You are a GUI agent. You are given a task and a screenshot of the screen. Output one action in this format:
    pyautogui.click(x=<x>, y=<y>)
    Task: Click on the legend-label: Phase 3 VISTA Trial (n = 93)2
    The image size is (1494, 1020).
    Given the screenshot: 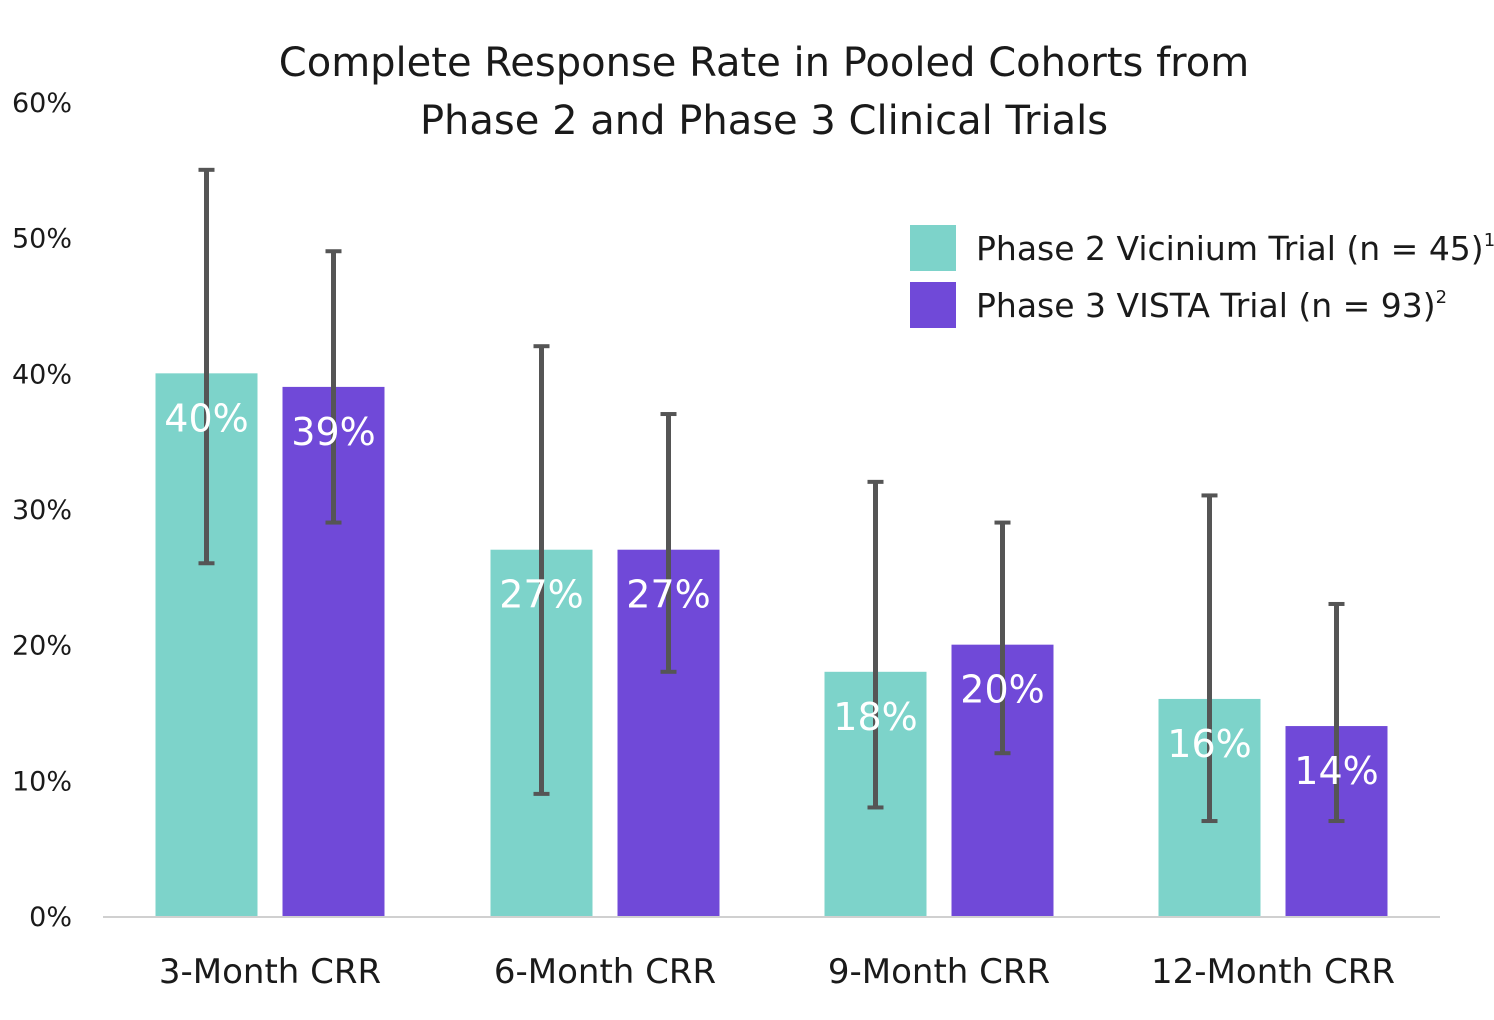 What is the action you would take?
    pyautogui.click(x=1211, y=305)
    